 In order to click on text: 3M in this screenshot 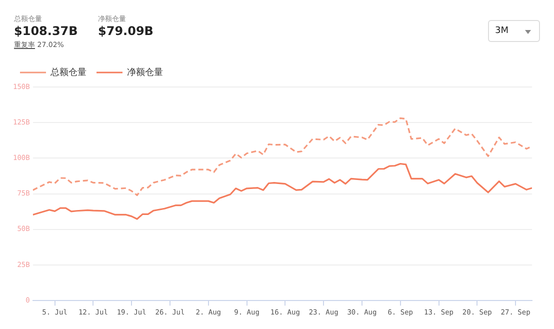, I will do `click(501, 31)`.